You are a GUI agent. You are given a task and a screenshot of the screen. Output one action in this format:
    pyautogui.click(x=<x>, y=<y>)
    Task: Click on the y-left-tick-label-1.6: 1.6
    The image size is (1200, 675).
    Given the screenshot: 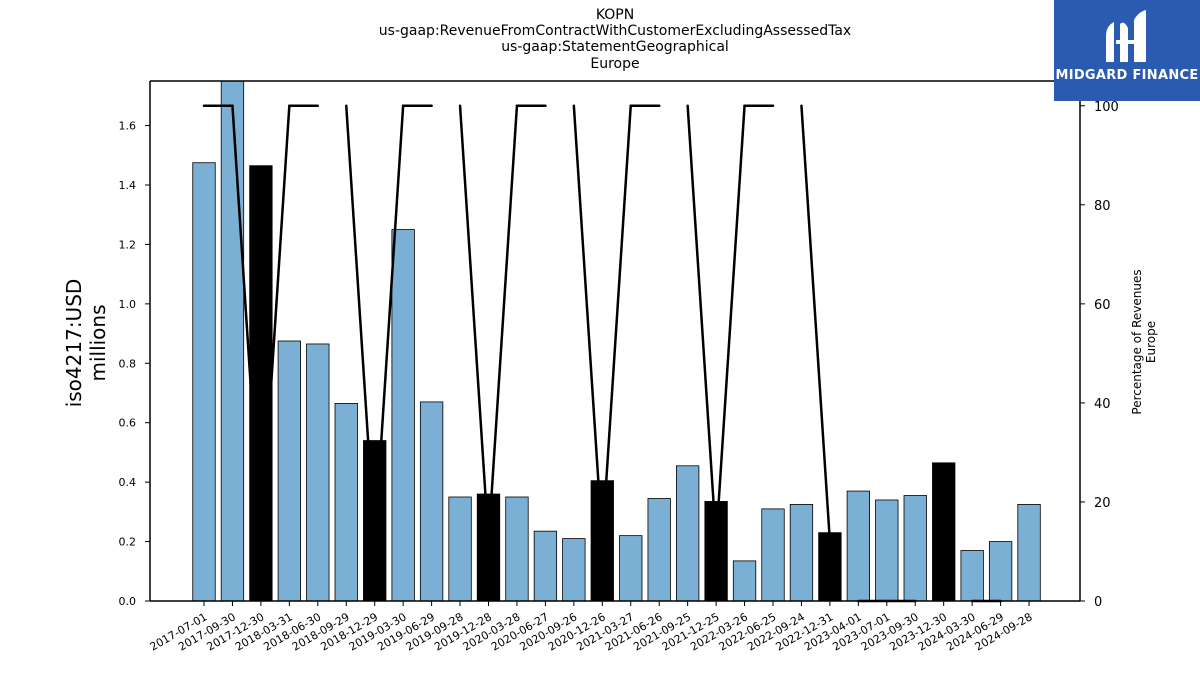 What is the action you would take?
    pyautogui.click(x=128, y=126)
    